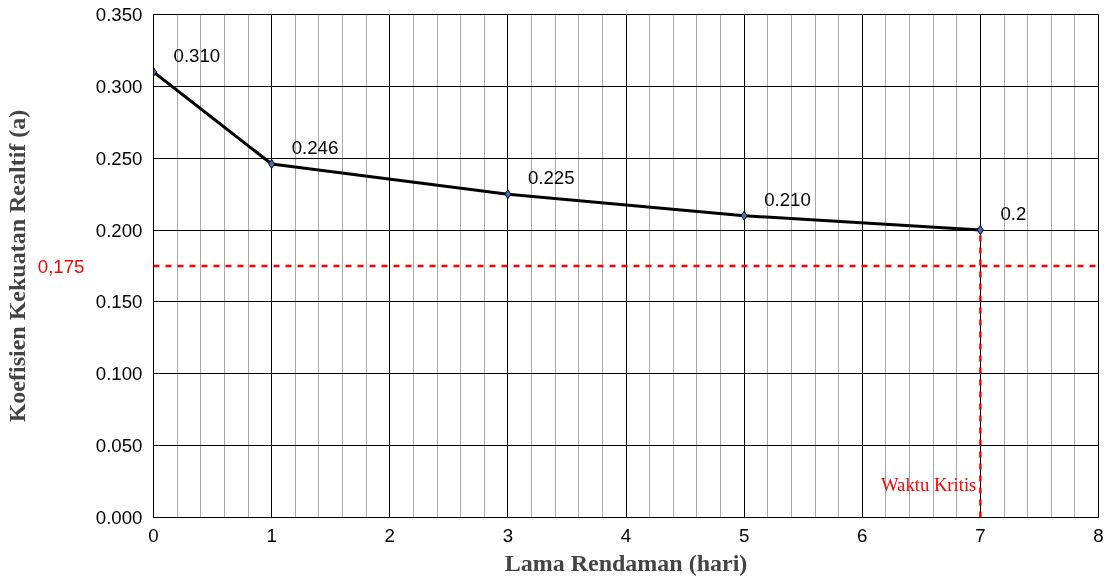  Describe the element at coordinates (389, 535) in the screenshot. I see `x-tick-label: 2` at that location.